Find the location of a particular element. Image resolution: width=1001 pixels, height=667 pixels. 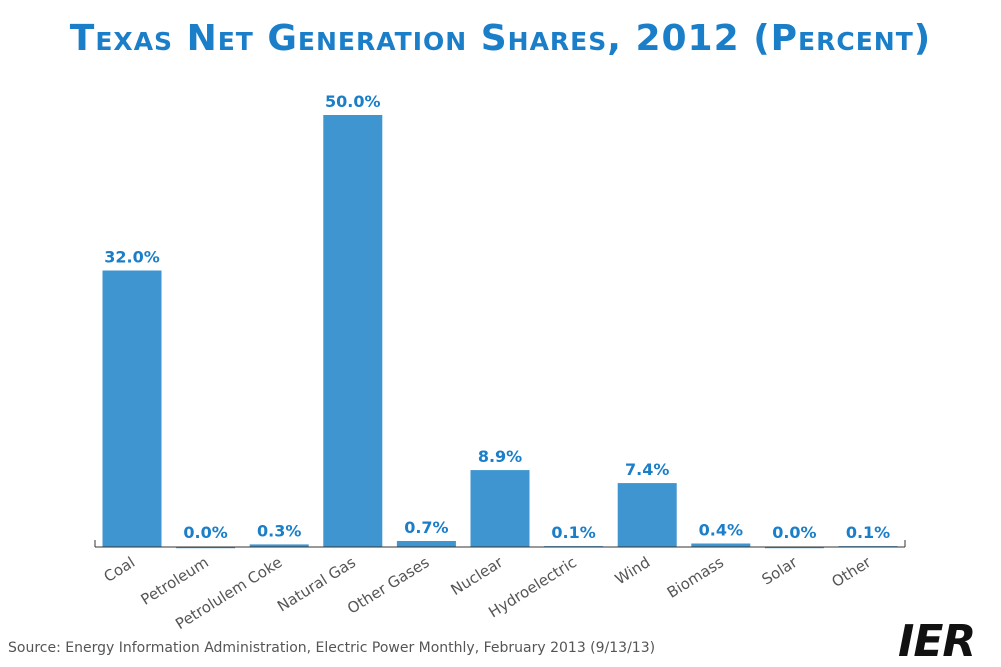

data-label: 0.7% is located at coordinates (426, 527).